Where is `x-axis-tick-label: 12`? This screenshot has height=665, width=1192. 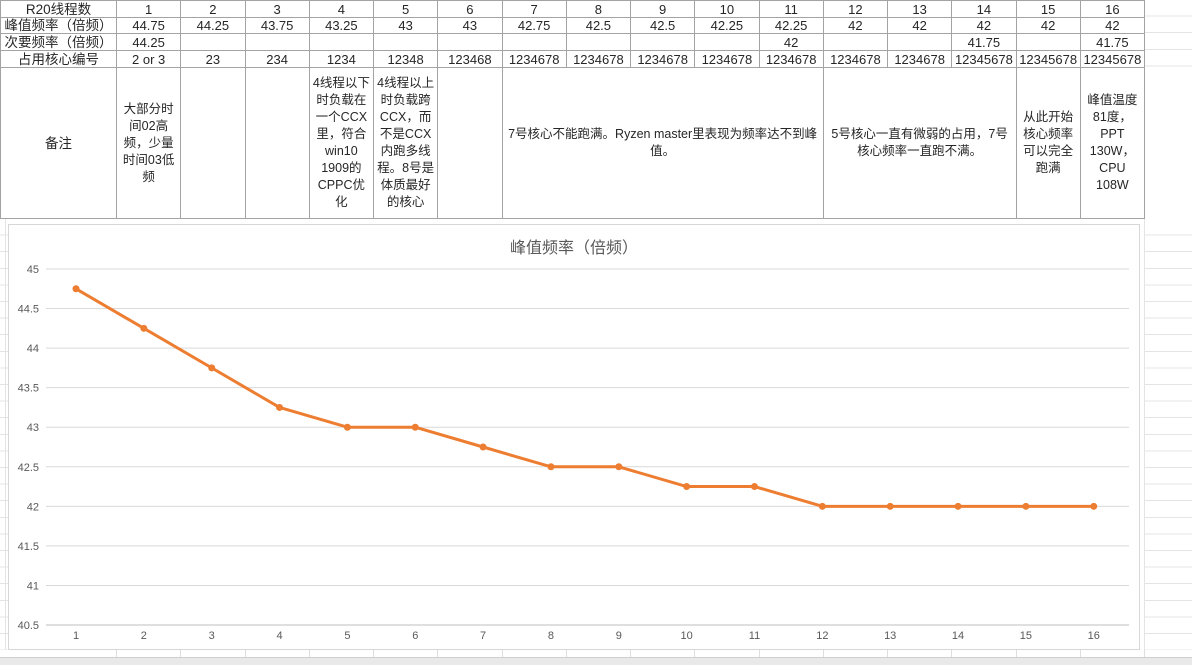 x-axis-tick-label: 12 is located at coordinates (822, 636).